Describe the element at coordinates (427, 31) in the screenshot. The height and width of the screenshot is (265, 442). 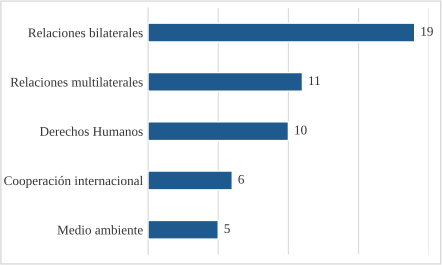
I see `data-label: 19` at that location.